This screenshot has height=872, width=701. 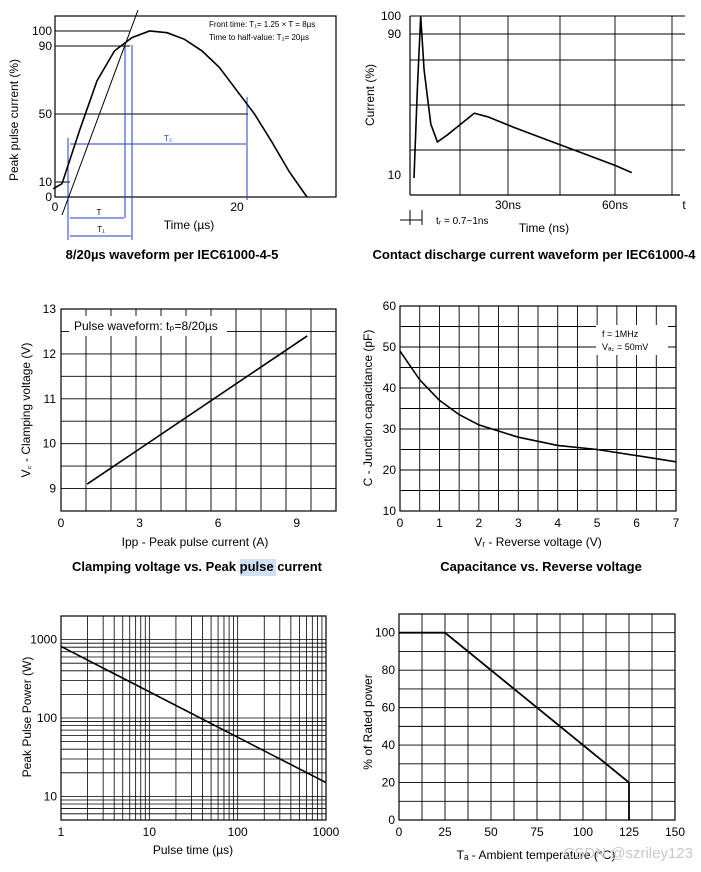 What do you see at coordinates (389, 670) in the screenshot?
I see `c6-ytick-4: 80` at bounding box center [389, 670].